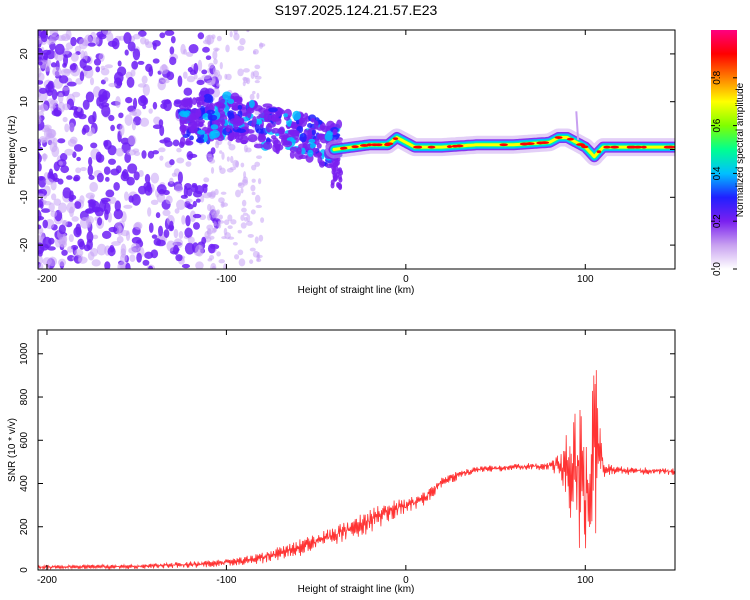 The image size is (750, 600). I want to click on x-tick-label: 0, so click(406, 279).